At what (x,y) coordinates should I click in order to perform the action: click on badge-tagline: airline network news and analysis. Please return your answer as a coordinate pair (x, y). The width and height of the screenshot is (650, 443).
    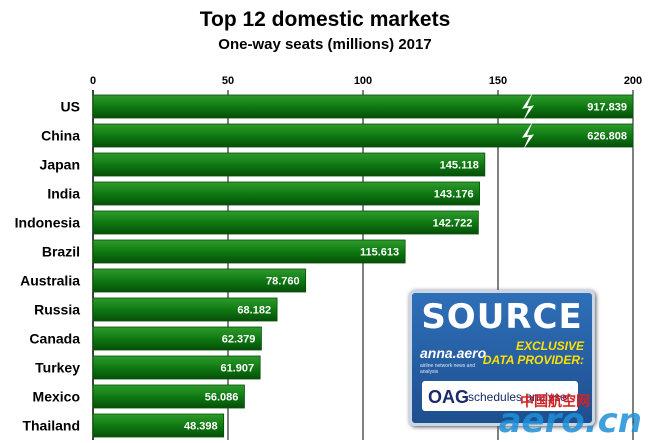
    Looking at the image, I should click on (448, 369).